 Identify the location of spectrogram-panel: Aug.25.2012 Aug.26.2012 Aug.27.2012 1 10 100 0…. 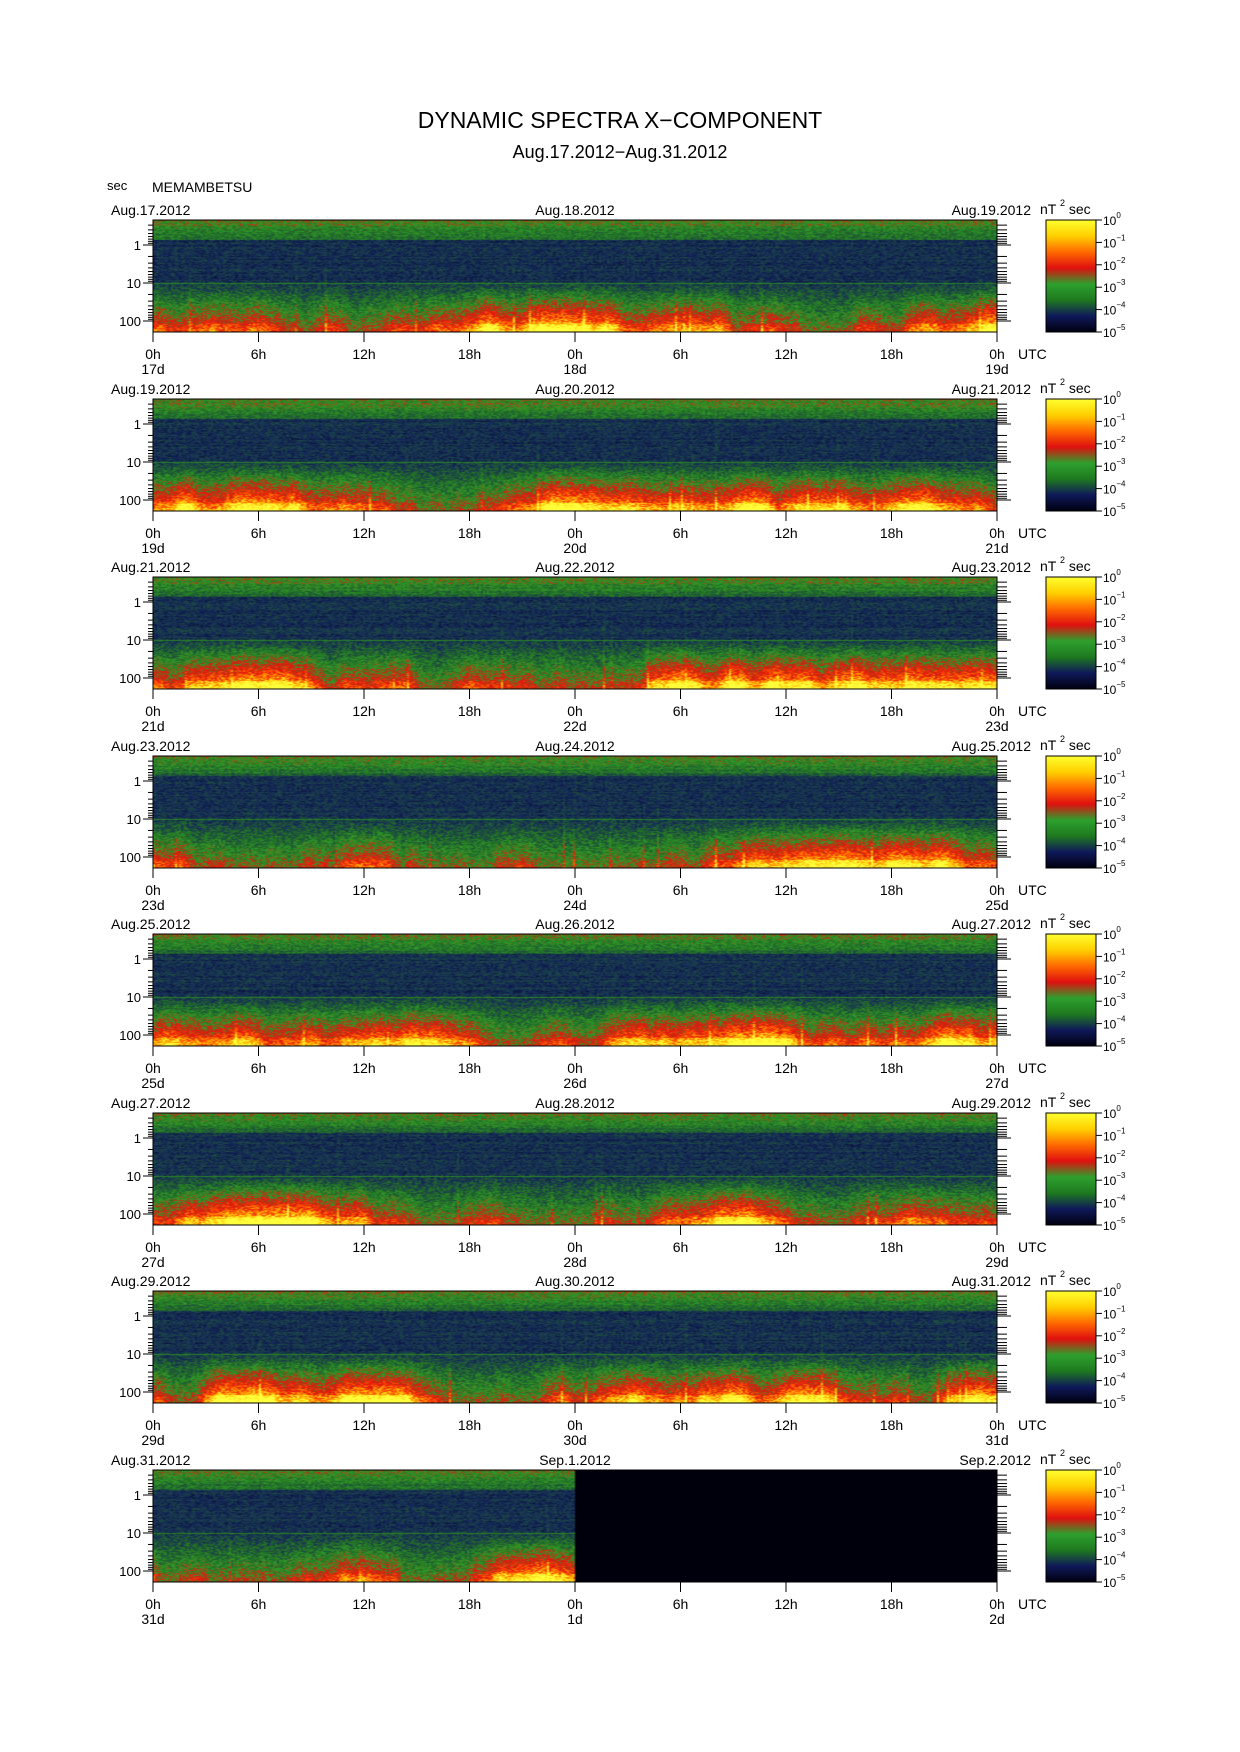
(618, 1001).